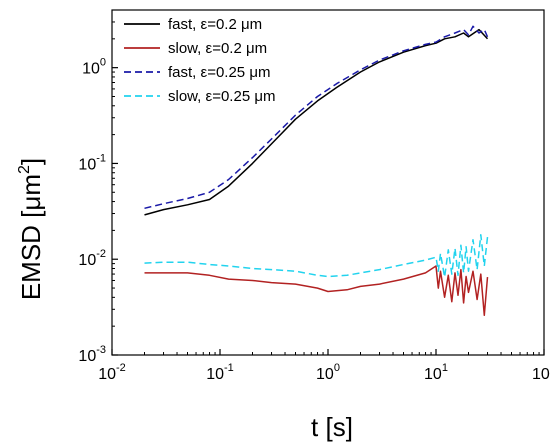 Image resolution: width=550 pixels, height=448 pixels. I want to click on y-tick-label-3-exp: -1, so click(101, 158).